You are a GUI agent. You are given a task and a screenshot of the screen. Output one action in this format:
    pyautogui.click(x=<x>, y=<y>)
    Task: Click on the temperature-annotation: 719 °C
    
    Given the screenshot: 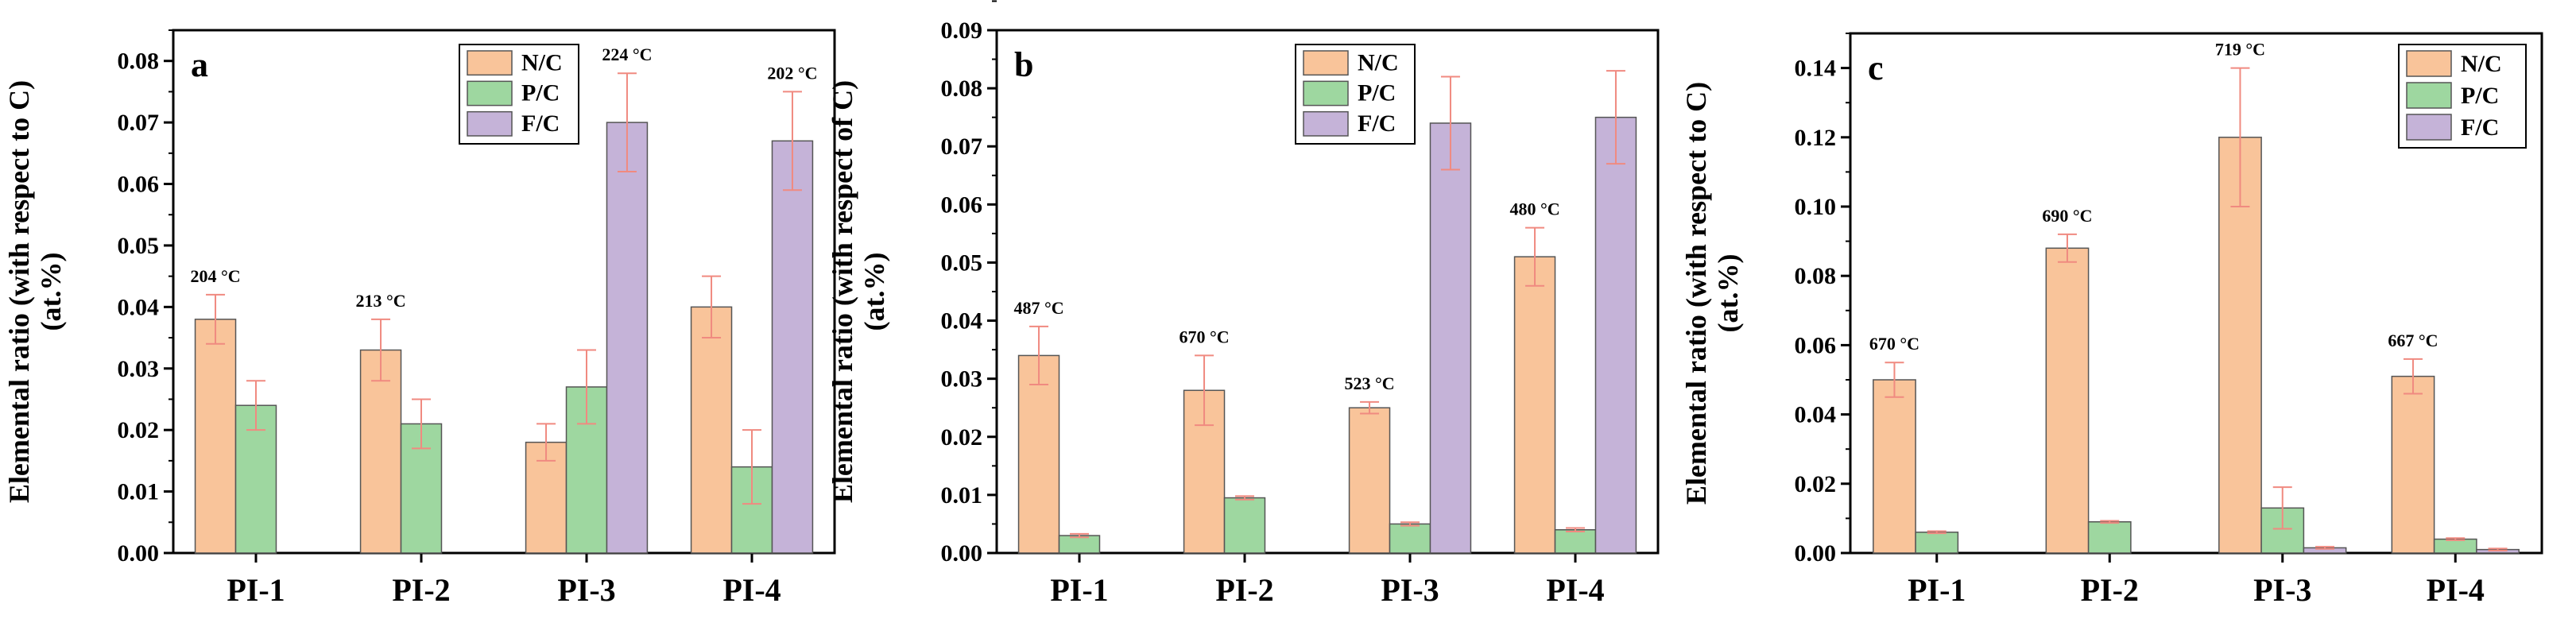 What is the action you would take?
    pyautogui.click(x=2240, y=50)
    